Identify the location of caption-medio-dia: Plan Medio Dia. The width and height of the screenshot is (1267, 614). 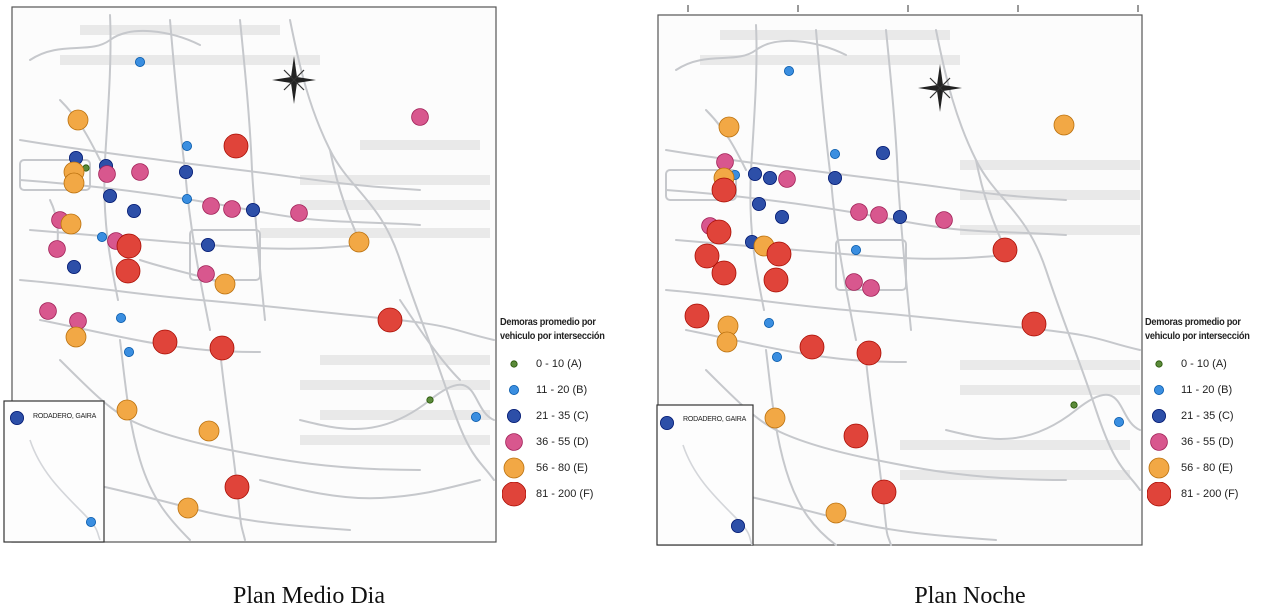
(309, 596).